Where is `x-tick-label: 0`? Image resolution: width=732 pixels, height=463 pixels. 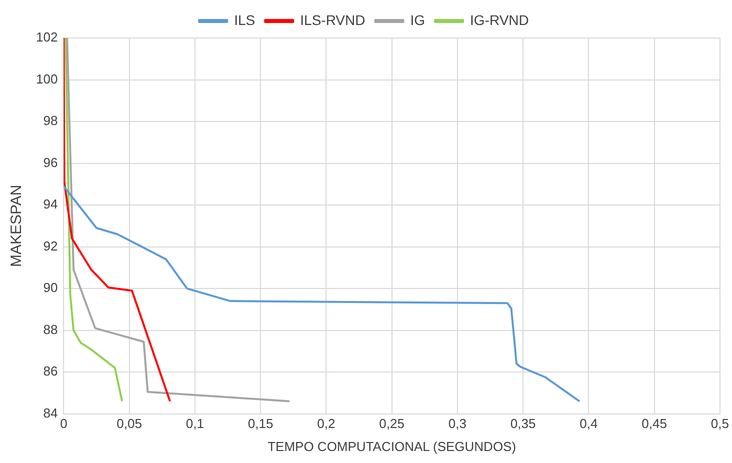
x-tick-label: 0 is located at coordinates (64, 424).